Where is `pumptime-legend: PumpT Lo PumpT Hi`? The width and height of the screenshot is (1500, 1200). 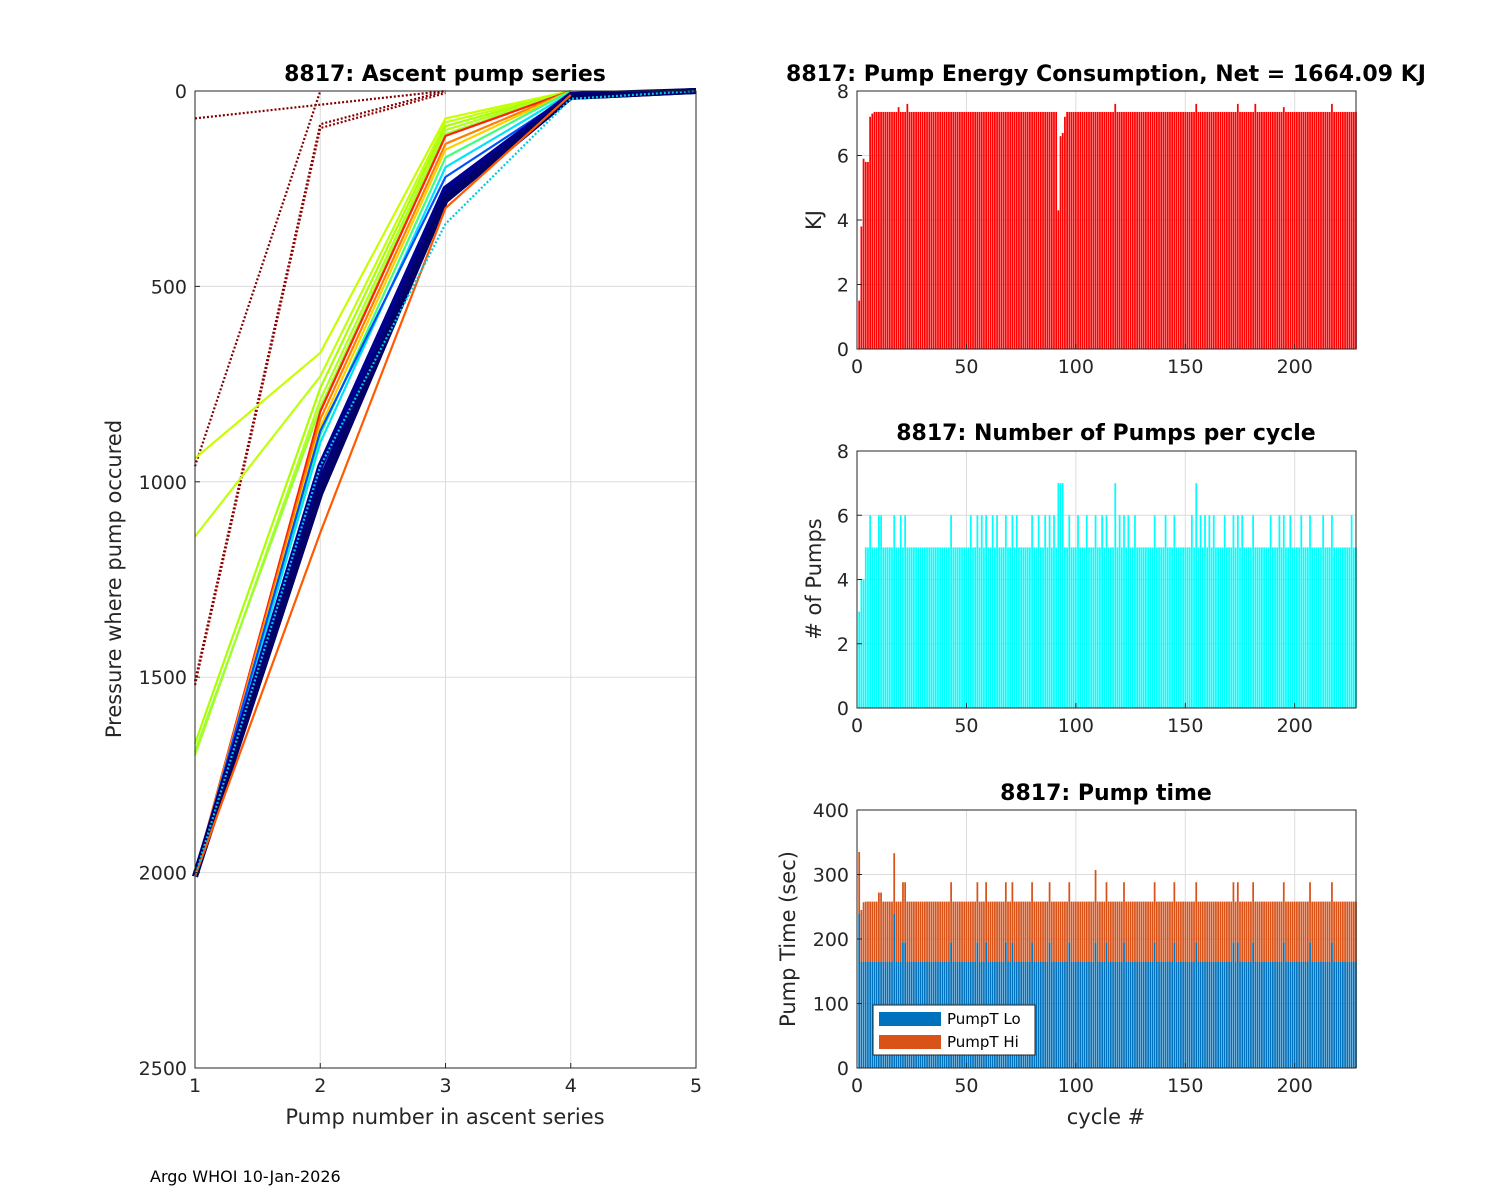
pumptime-legend: PumpT Lo PumpT Hi is located at coordinates (954, 1030).